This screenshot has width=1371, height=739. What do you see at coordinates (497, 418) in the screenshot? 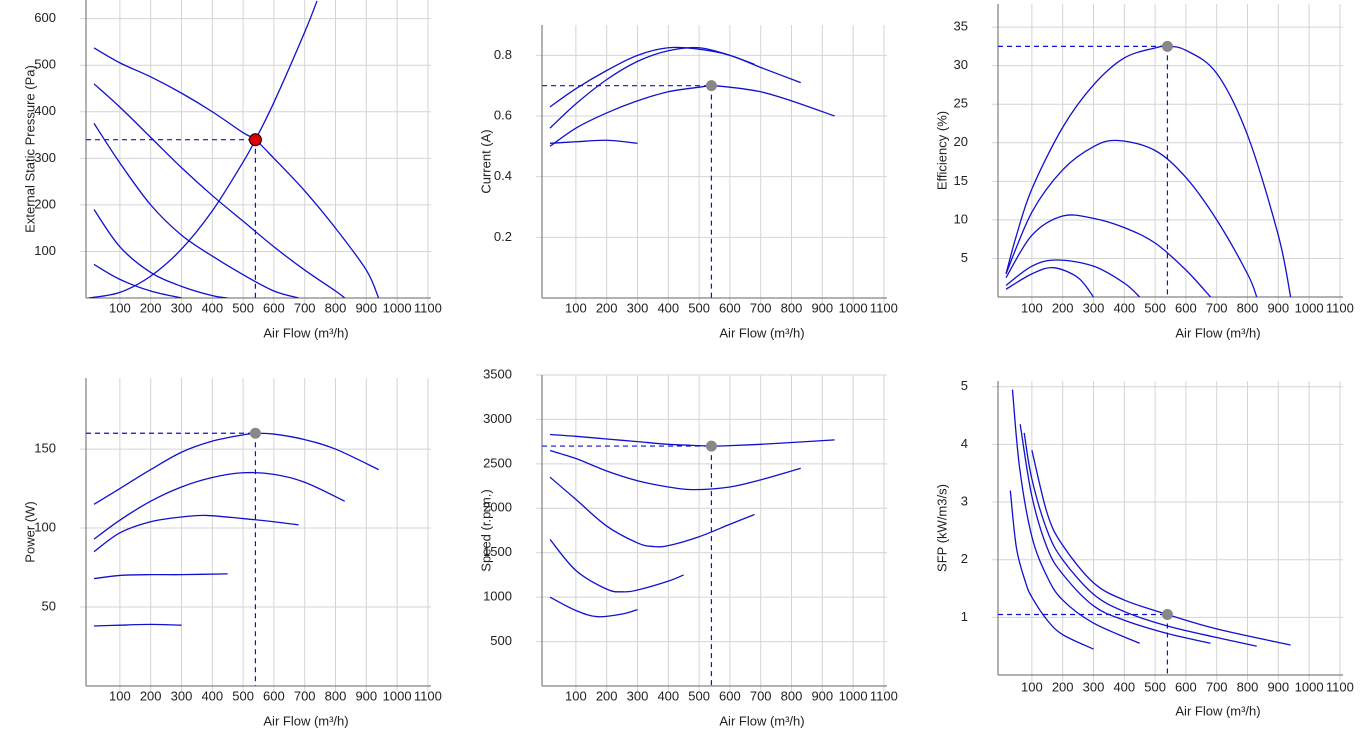
I see `y-tick-label: 3000` at bounding box center [497, 418].